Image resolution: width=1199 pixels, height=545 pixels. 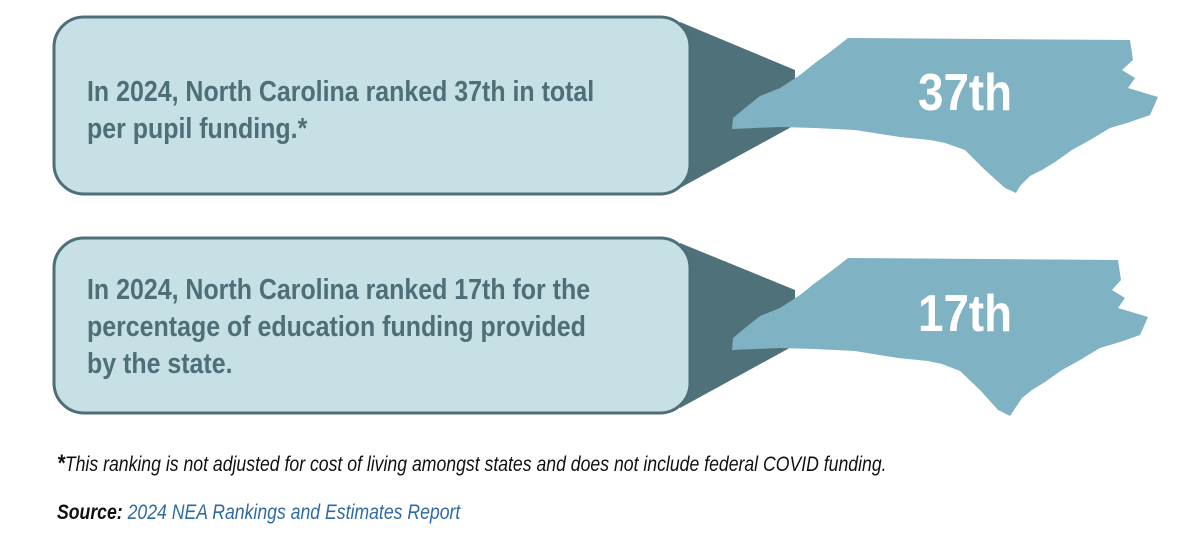 I want to click on card-text-line: by the state., so click(x=160, y=364).